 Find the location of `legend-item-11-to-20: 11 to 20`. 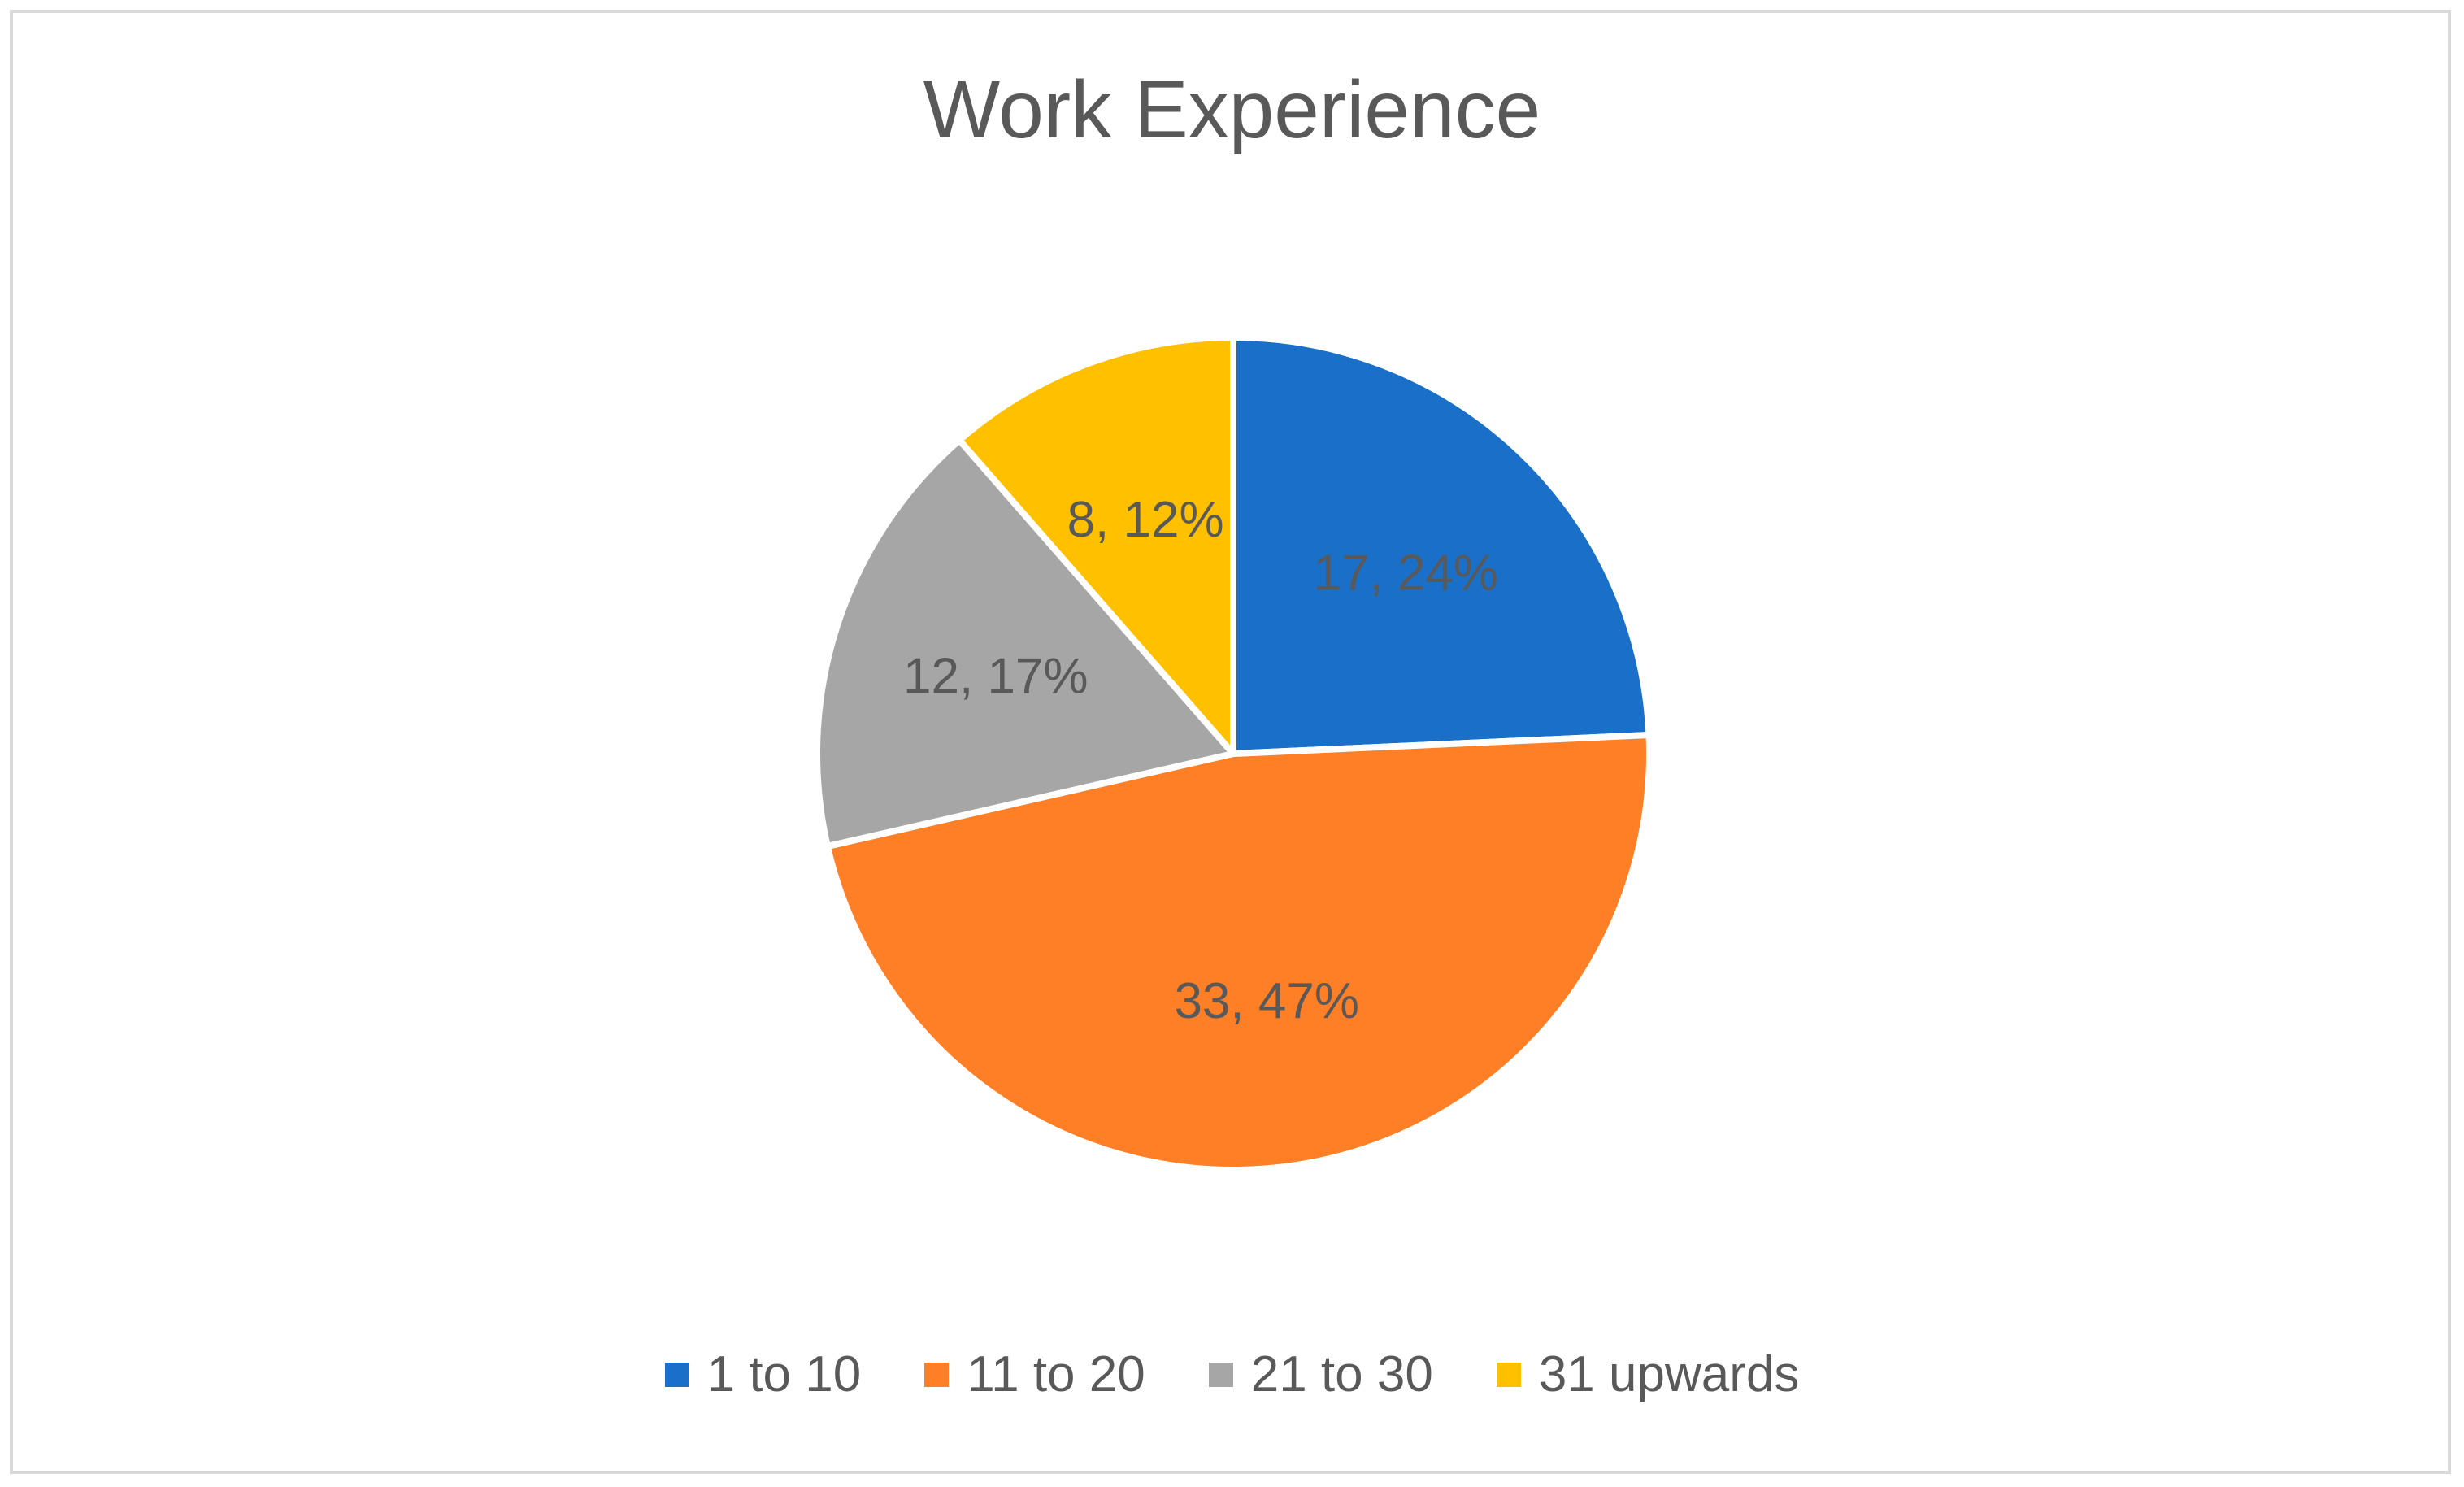

legend-item-11-to-20: 11 to 20 is located at coordinates (1034, 1375).